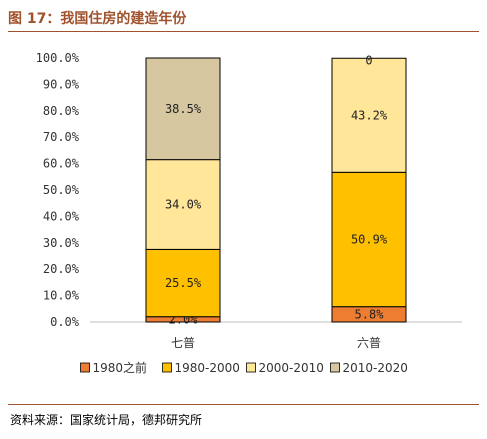 The height and width of the screenshot is (439, 487). What do you see at coordinates (58, 58) in the screenshot?
I see `y-tick-label: 100.0%` at bounding box center [58, 58].